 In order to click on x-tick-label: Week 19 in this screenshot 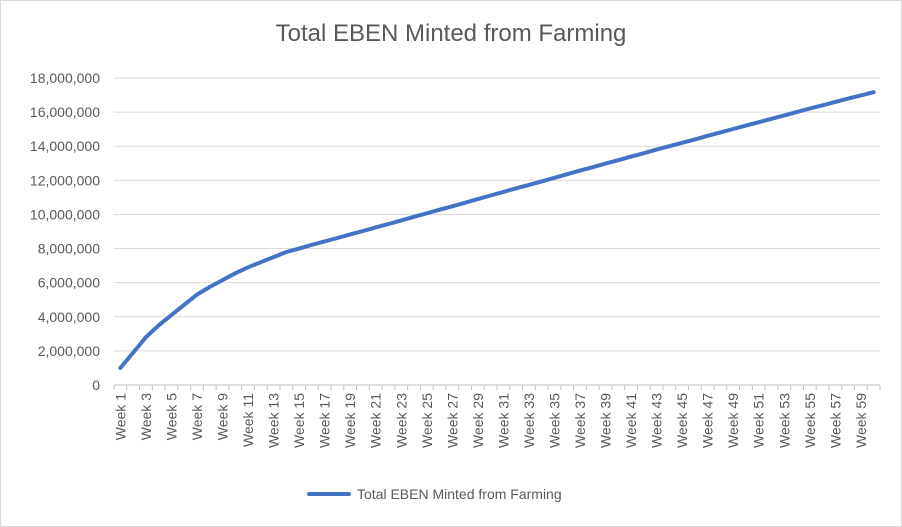, I will do `click(350, 420)`.